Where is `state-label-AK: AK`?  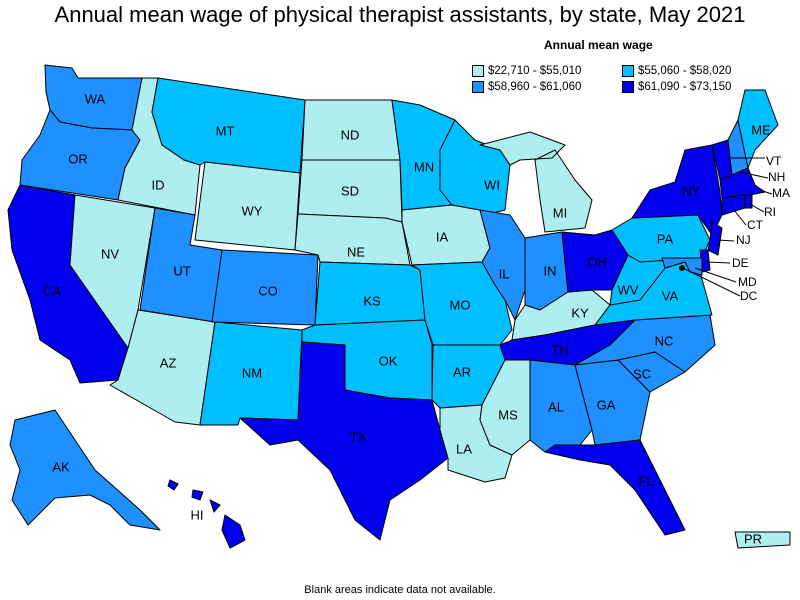
state-label-AK: AK is located at coordinates (61, 466).